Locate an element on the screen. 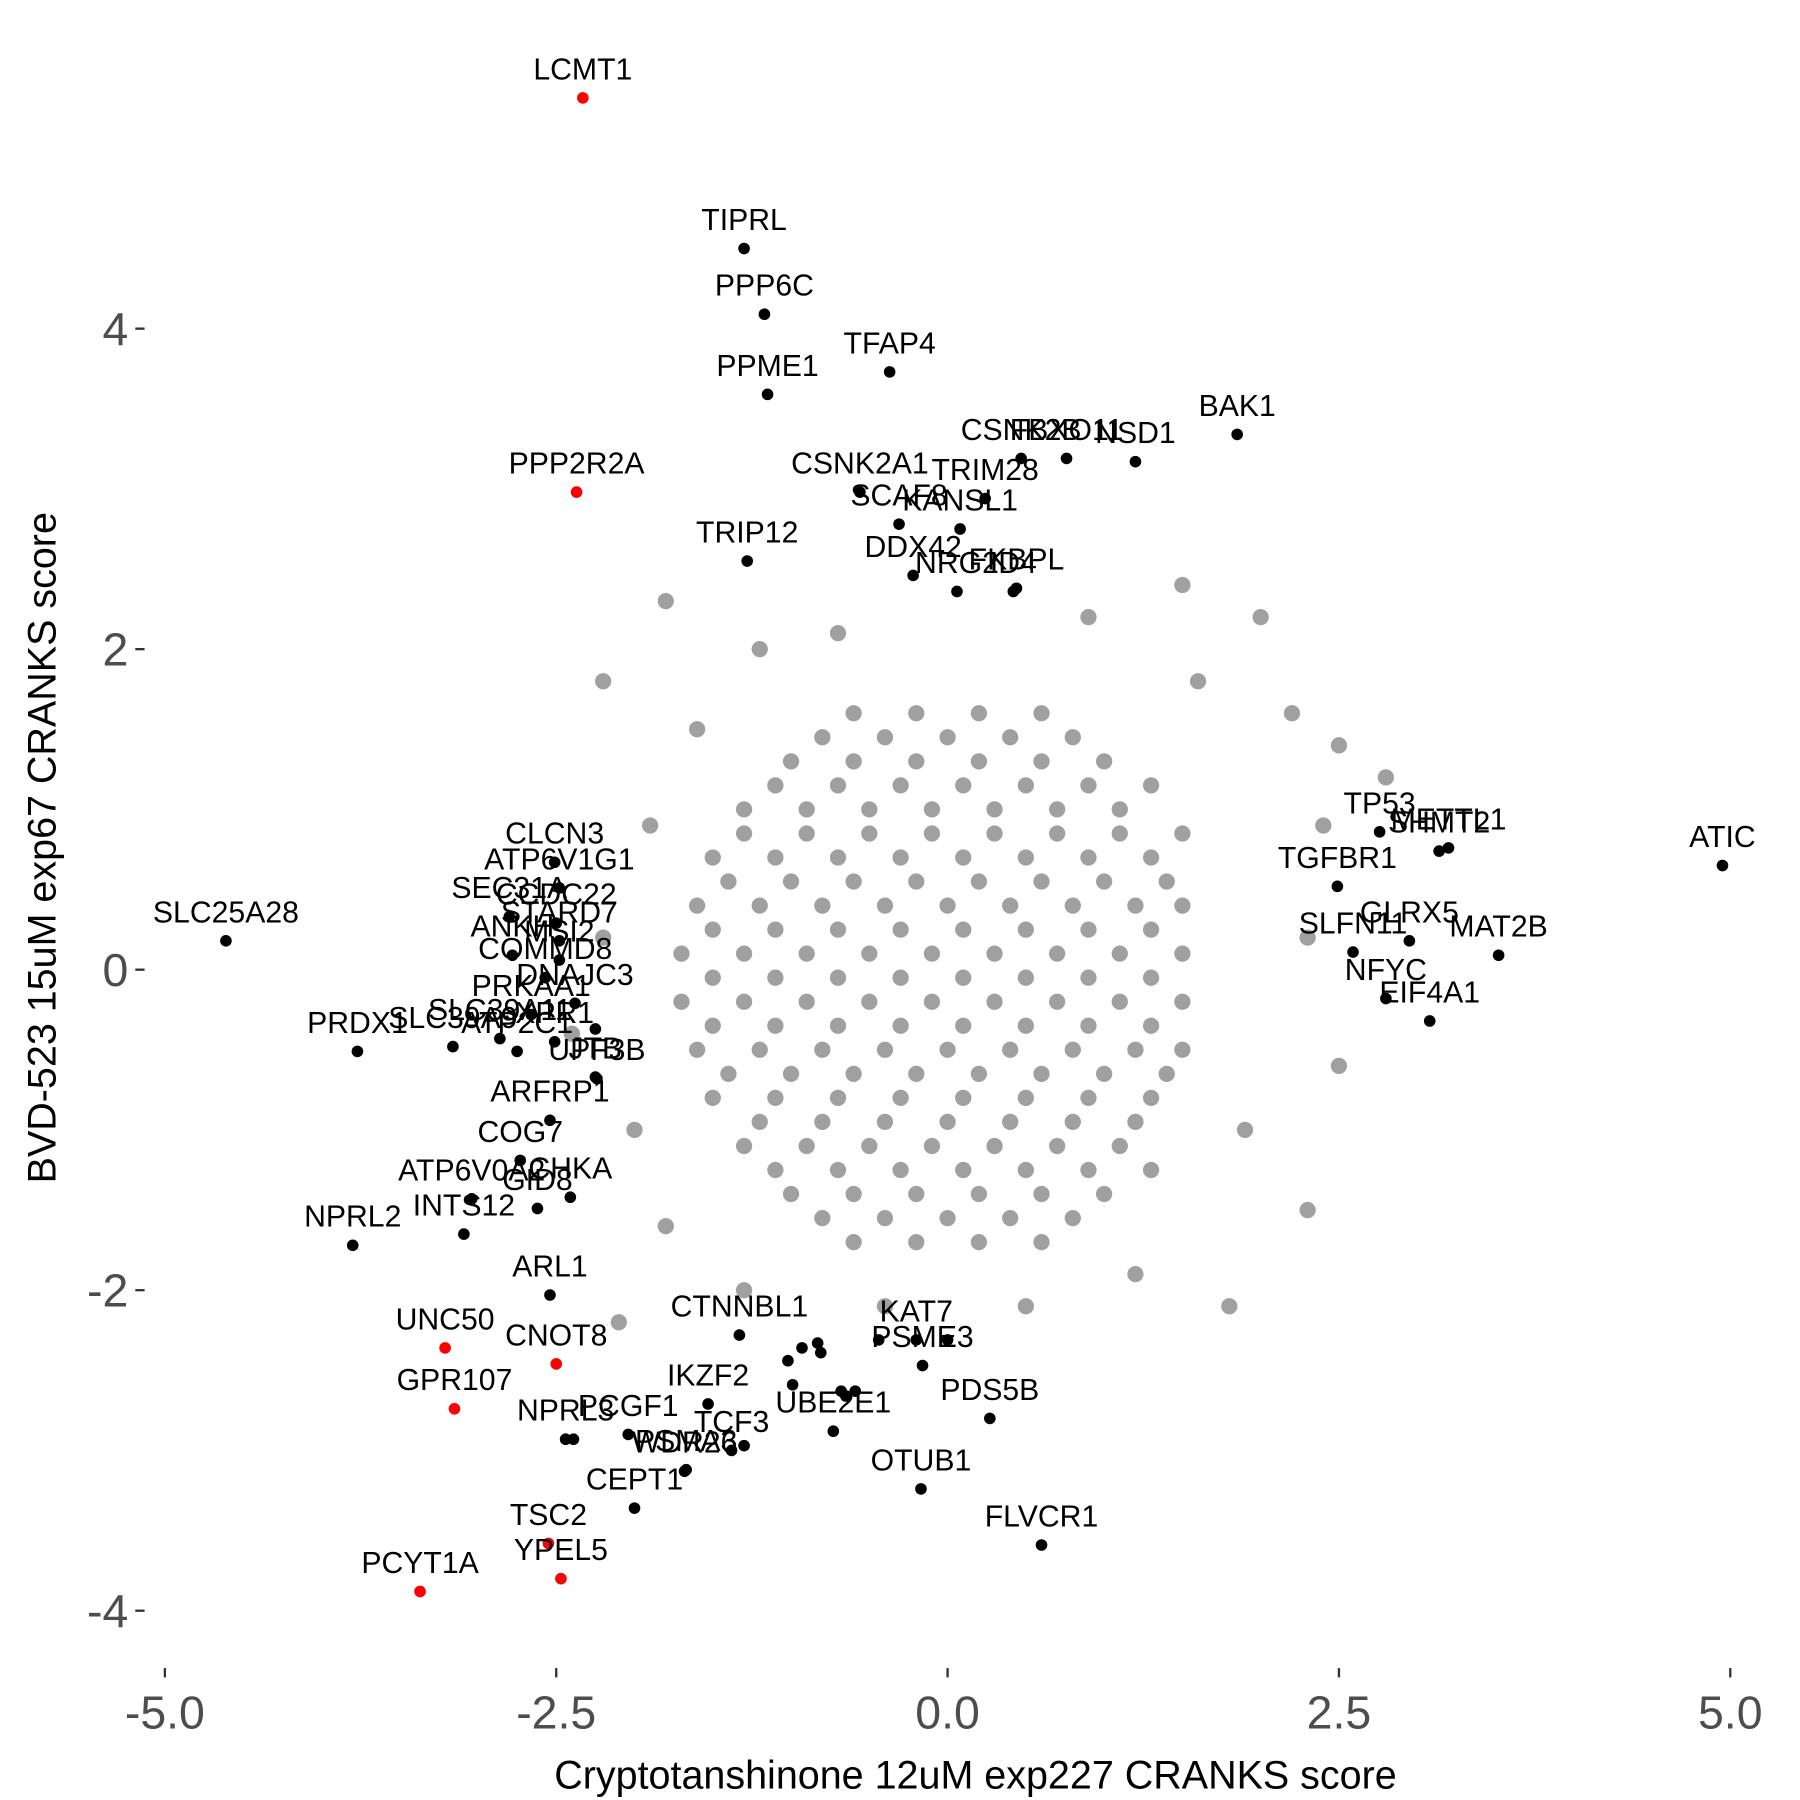  point-label: ATP2C1 is located at coordinates (517, 1023).